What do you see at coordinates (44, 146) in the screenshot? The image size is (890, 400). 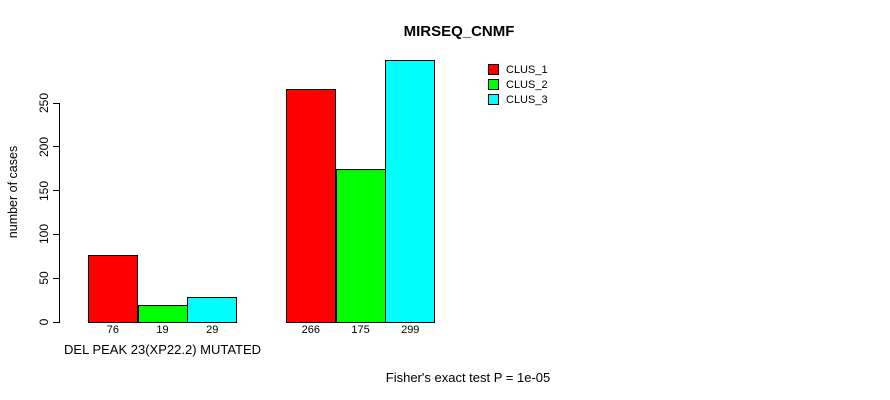 I see `y-tick-label: 200` at bounding box center [44, 146].